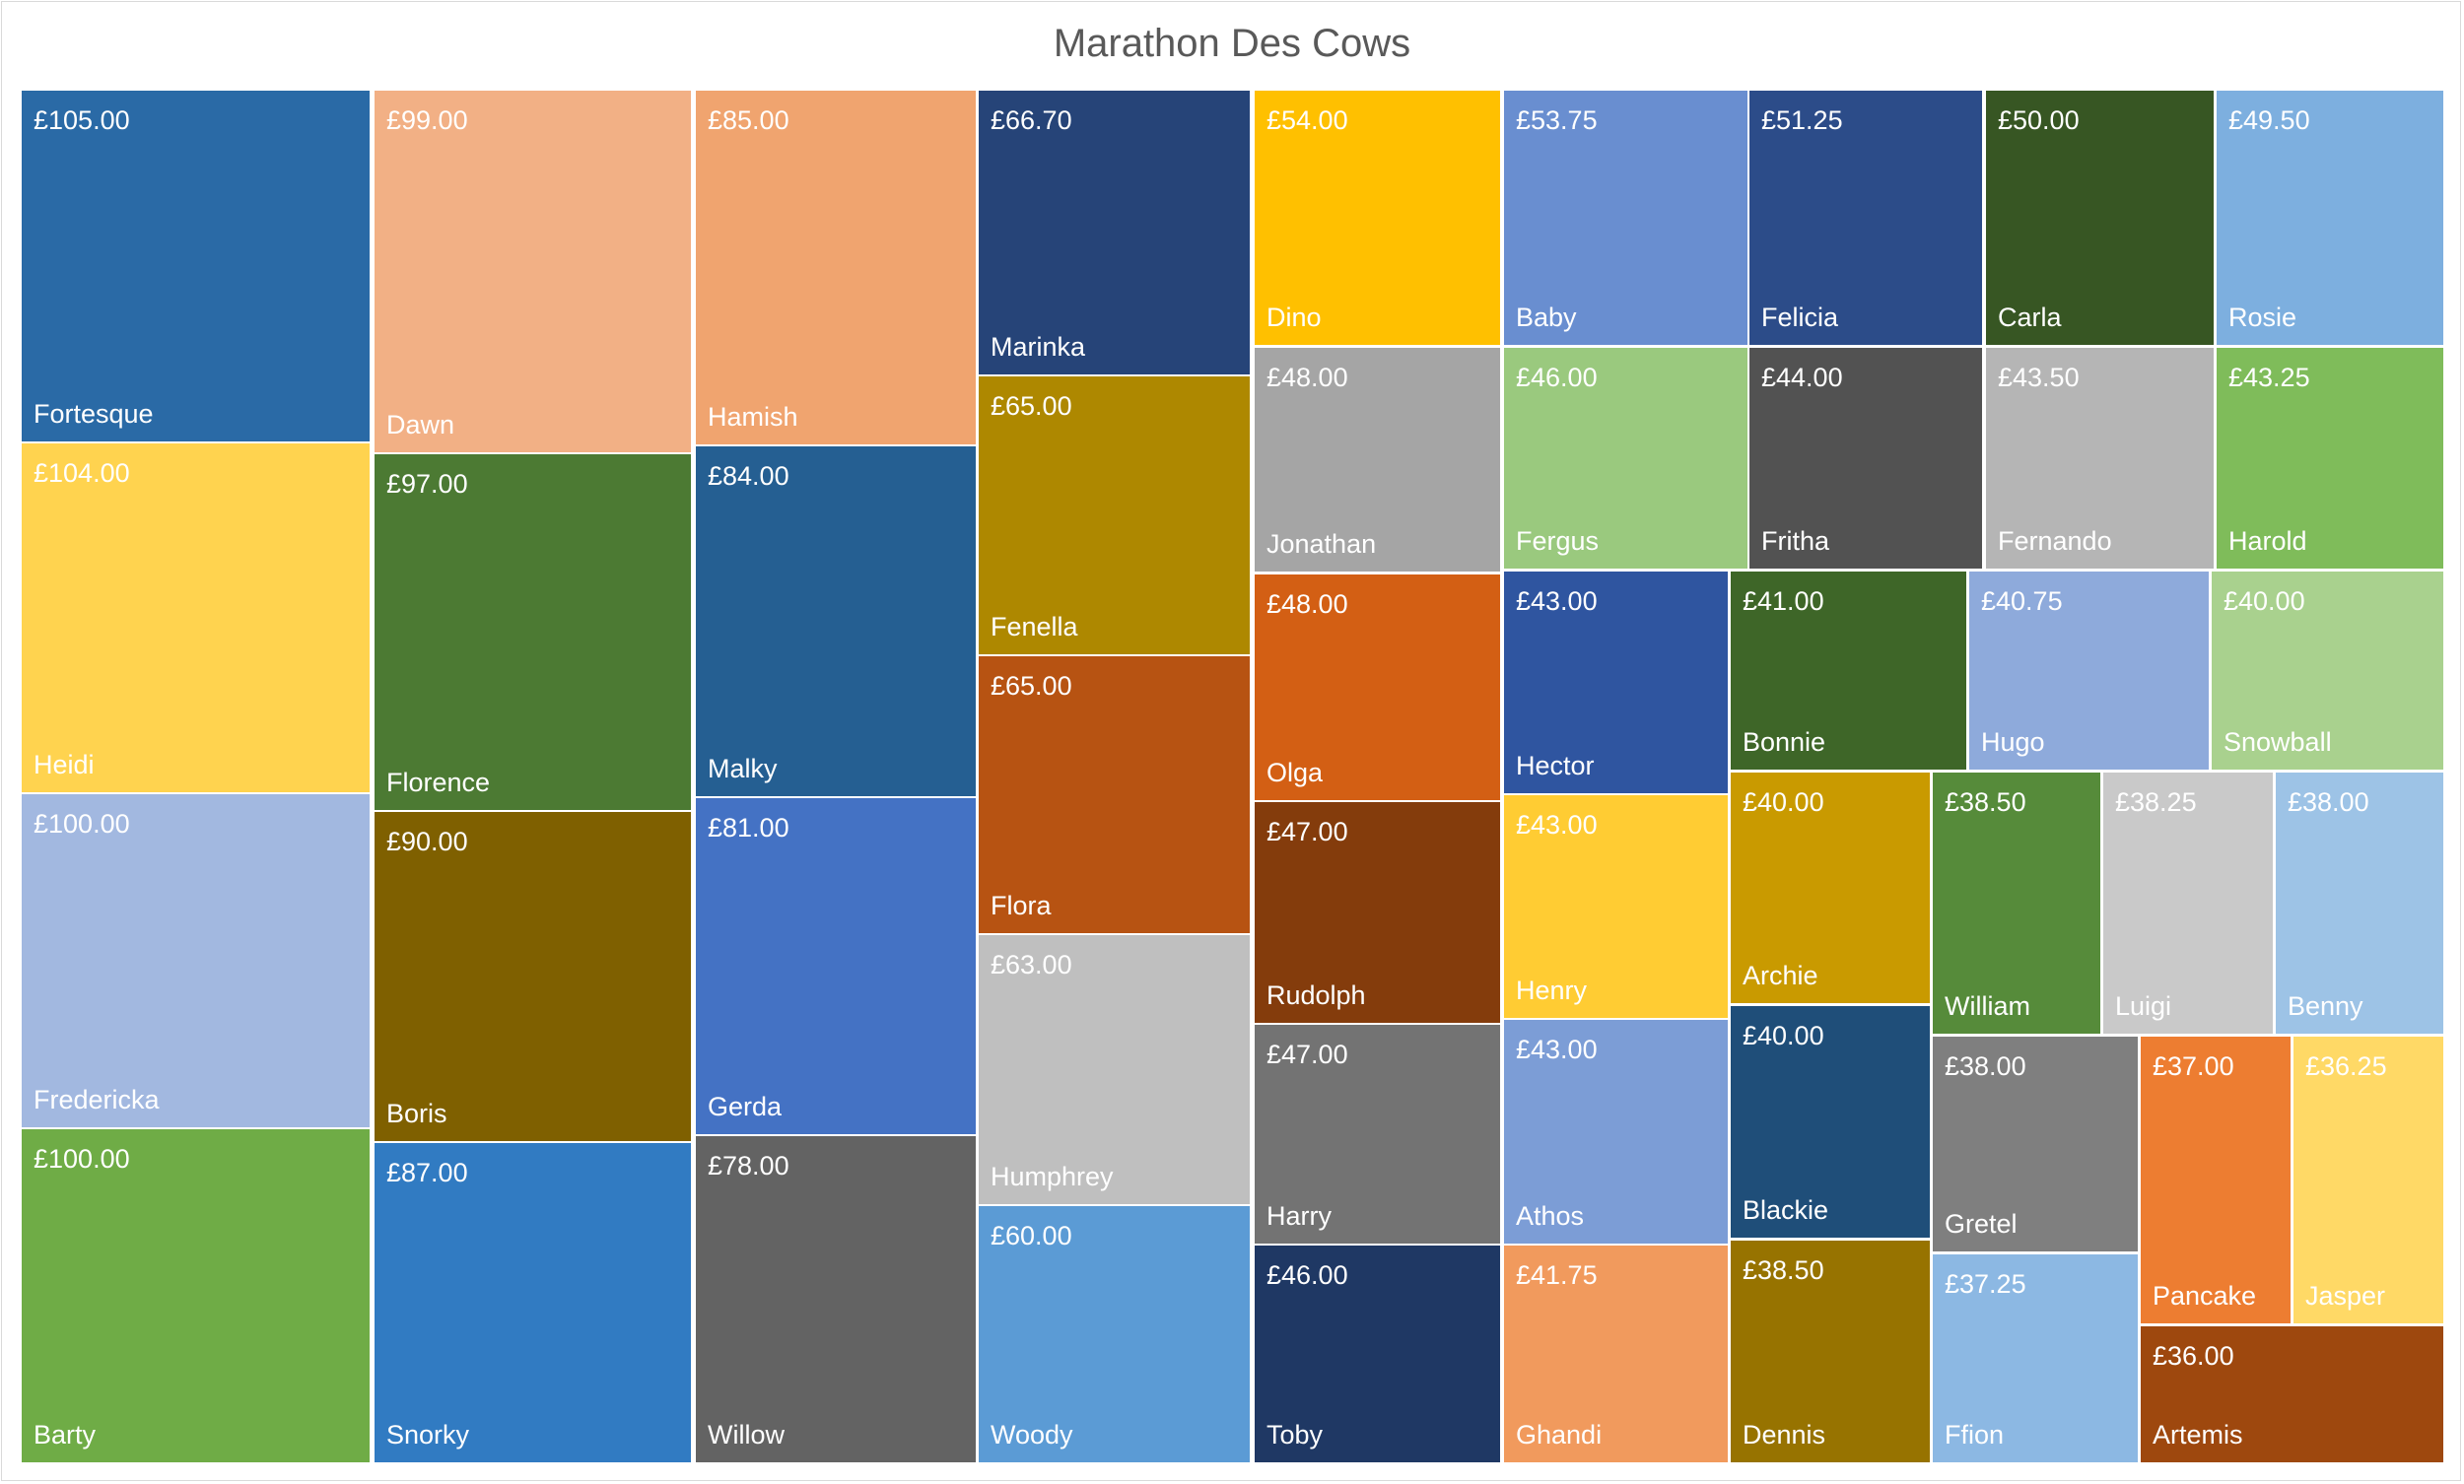 This screenshot has height=1484, width=2464. Describe the element at coordinates (2359, 903) in the screenshot. I see `treemap-rect-benny` at that location.